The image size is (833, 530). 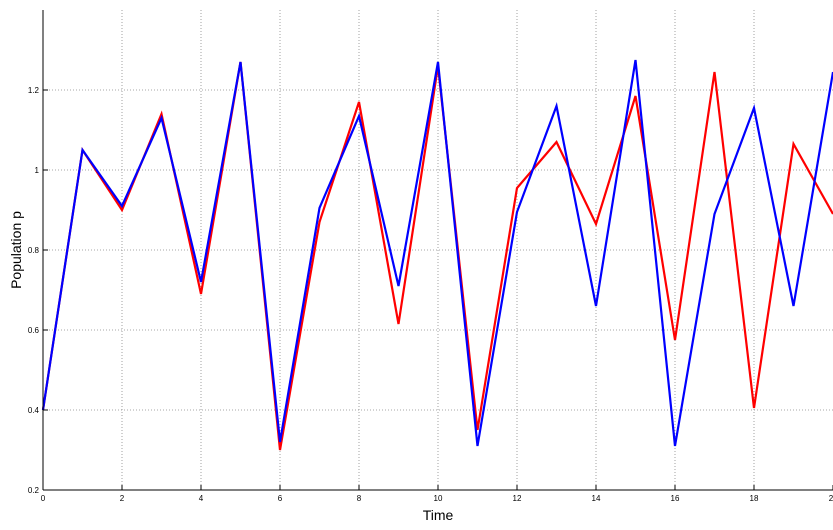 I want to click on y-tick-label: 0.6, so click(x=34, y=330).